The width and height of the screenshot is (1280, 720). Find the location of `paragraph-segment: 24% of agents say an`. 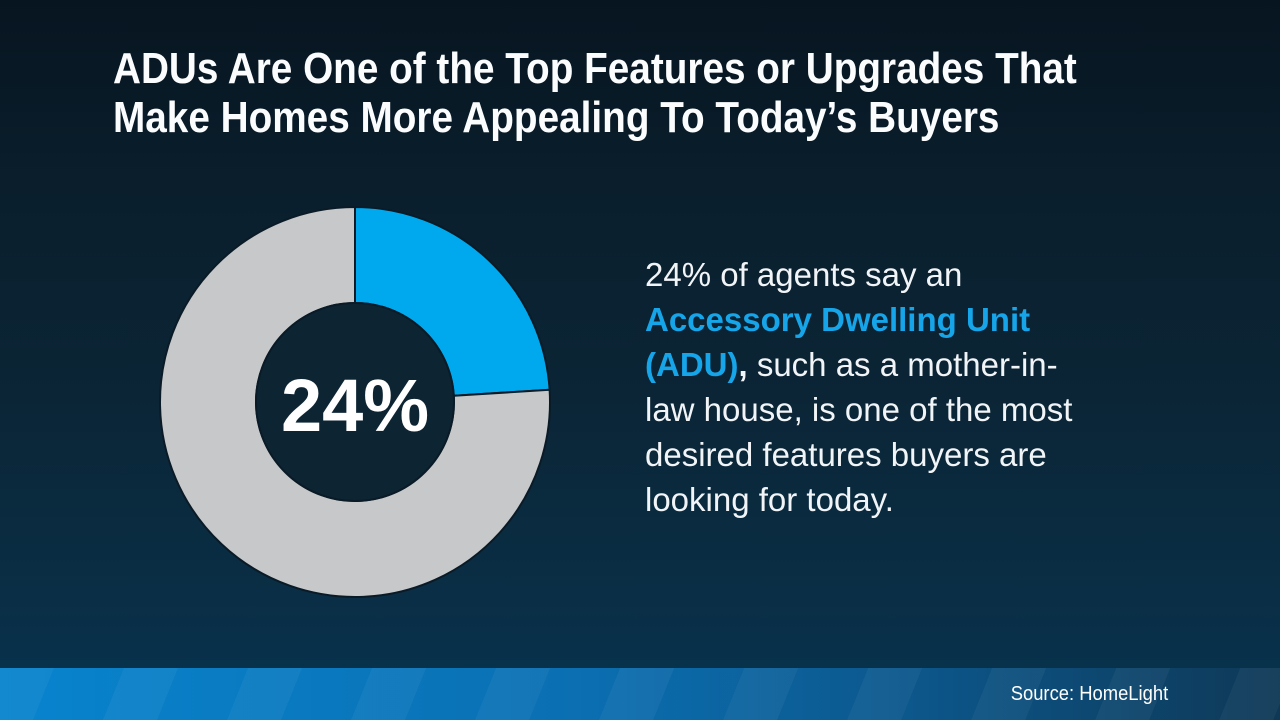

paragraph-segment: 24% of agents say an is located at coordinates (804, 274).